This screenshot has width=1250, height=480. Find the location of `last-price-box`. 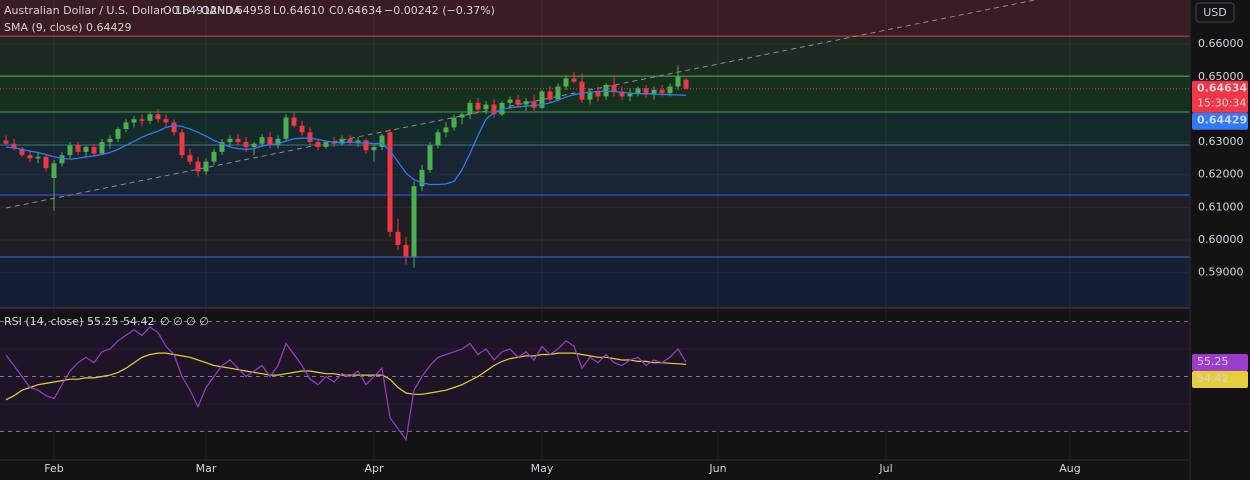

last-price-box is located at coordinates (1220, 96).